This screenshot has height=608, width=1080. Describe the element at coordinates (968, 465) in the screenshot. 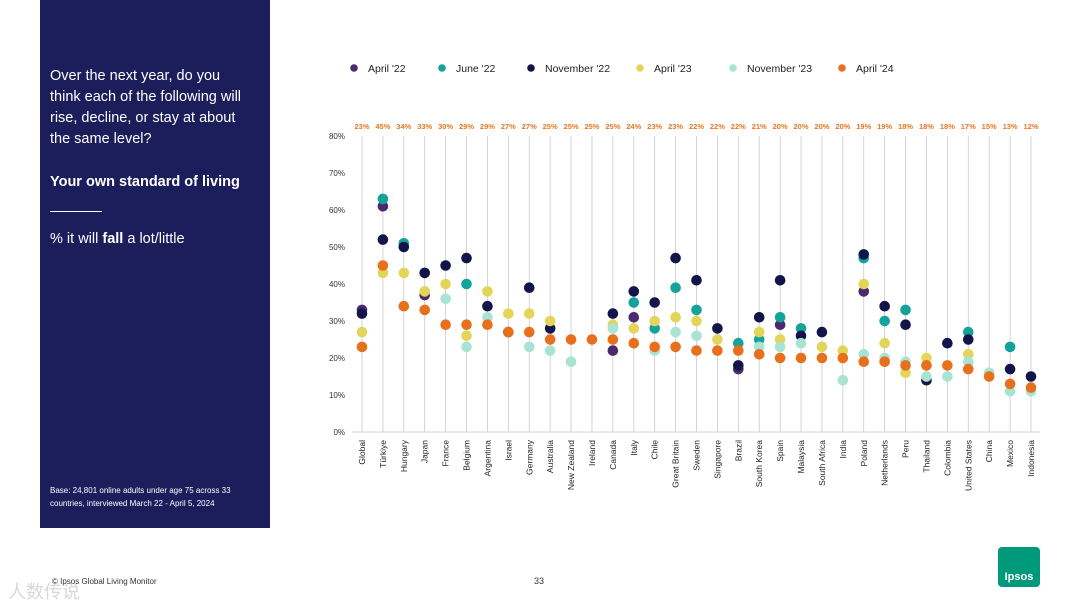

I see `category-label: United States` at that location.